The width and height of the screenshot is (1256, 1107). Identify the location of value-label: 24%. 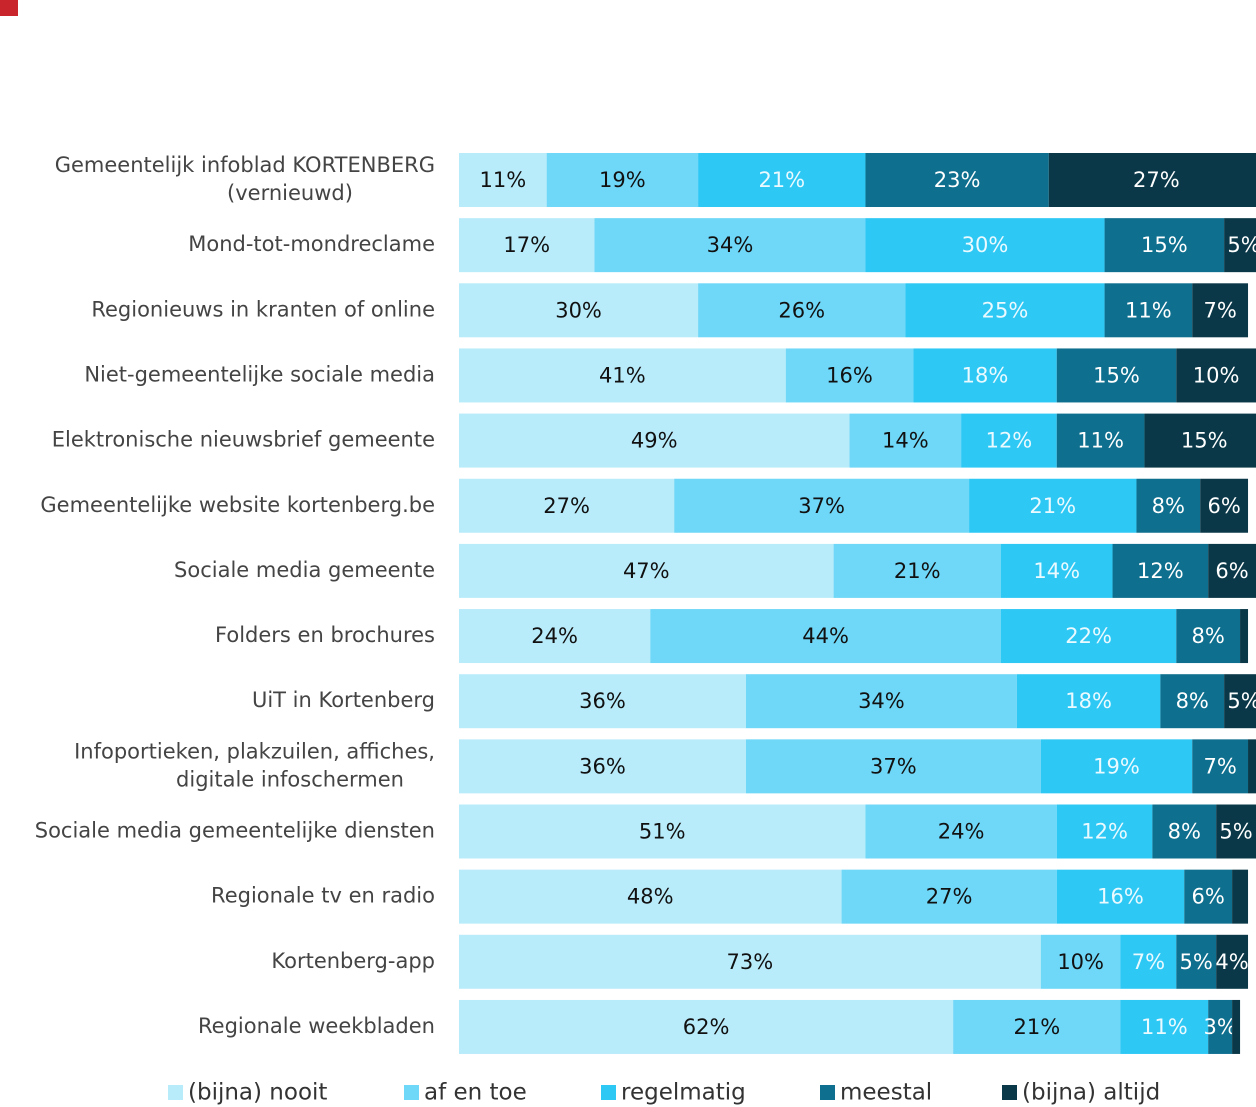
(961, 832).